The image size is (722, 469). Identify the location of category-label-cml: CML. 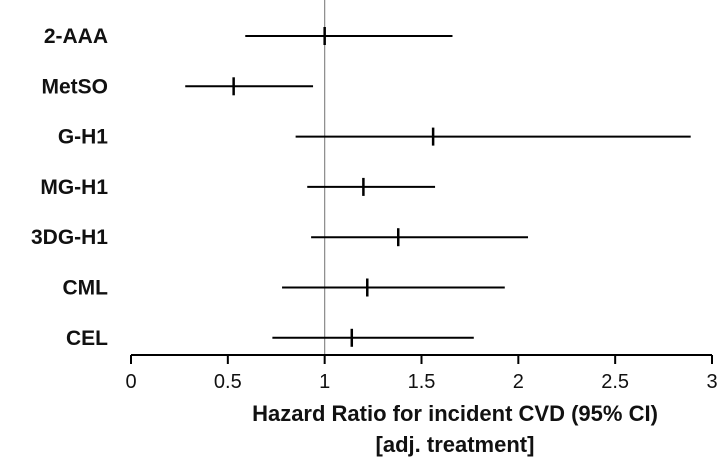
(86, 288).